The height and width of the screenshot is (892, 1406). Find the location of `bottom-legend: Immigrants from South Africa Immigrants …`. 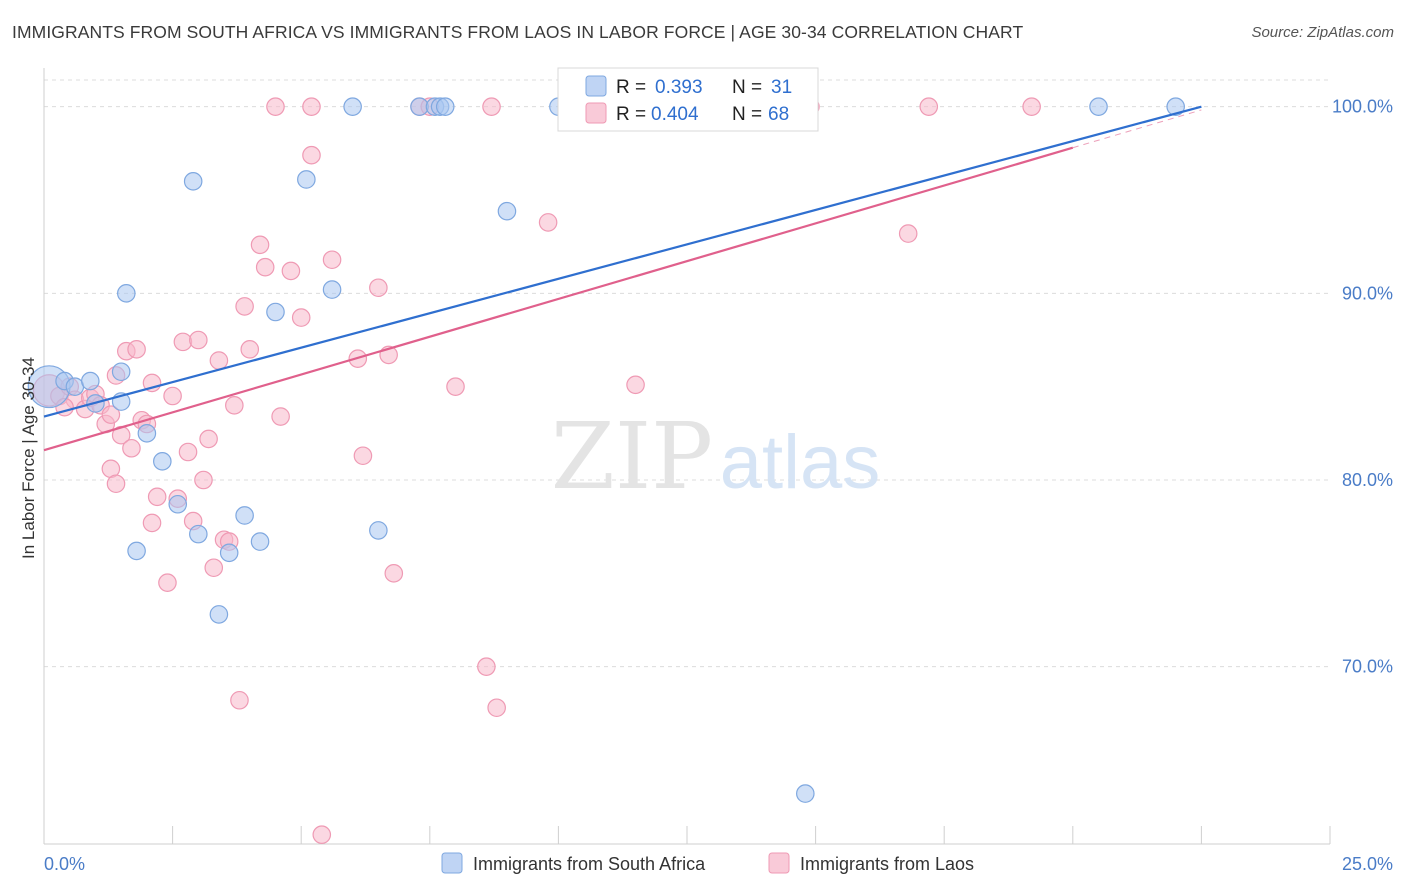

bottom-legend: Immigrants from South Africa Immigrants … is located at coordinates (707, 863).